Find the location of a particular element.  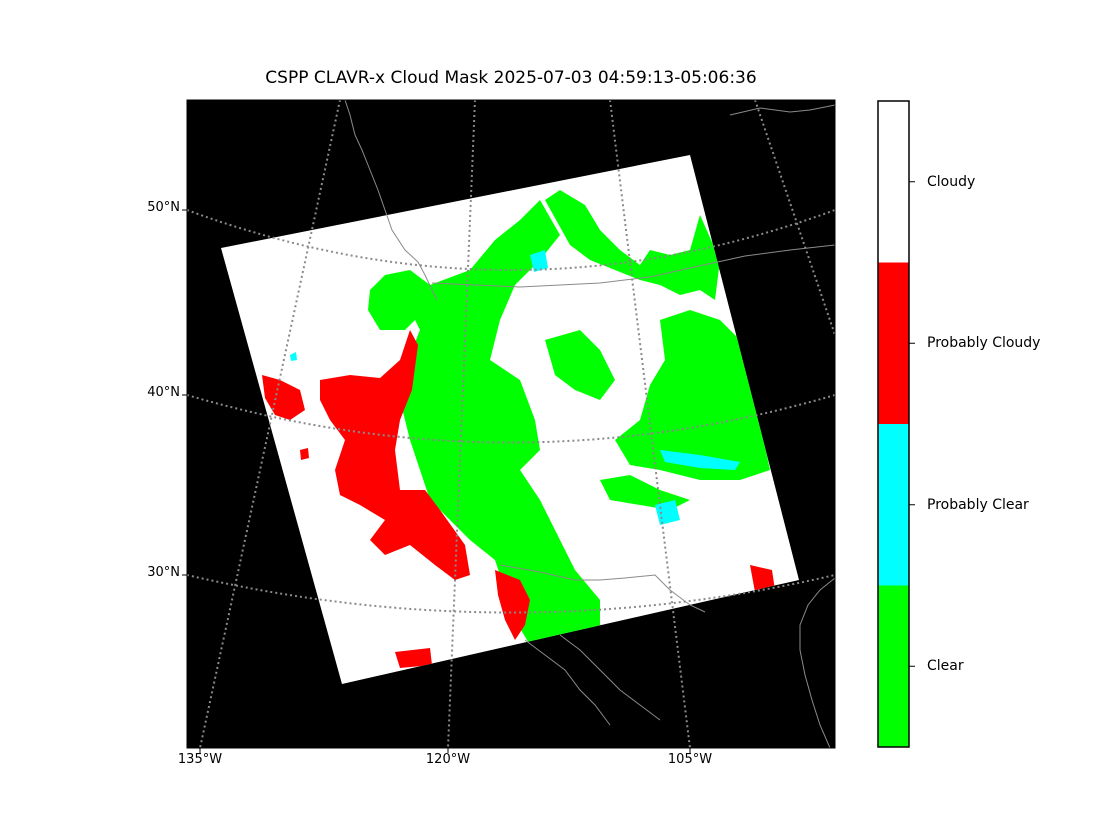

clear-region-central is located at coordinates (500, 422).